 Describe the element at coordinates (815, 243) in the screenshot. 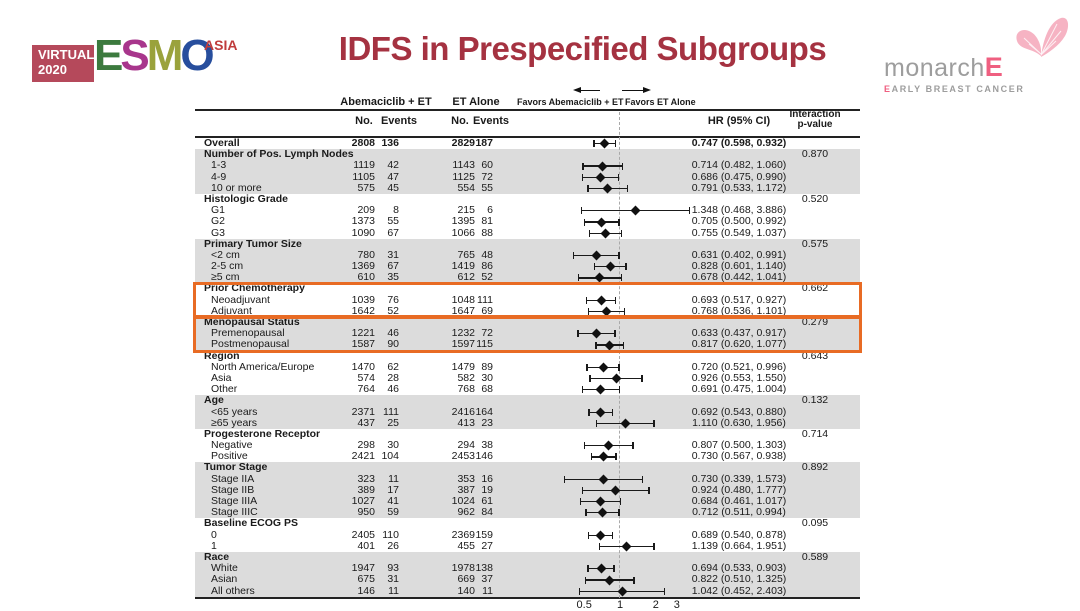

I see `interaction-p-value: 0.575` at that location.